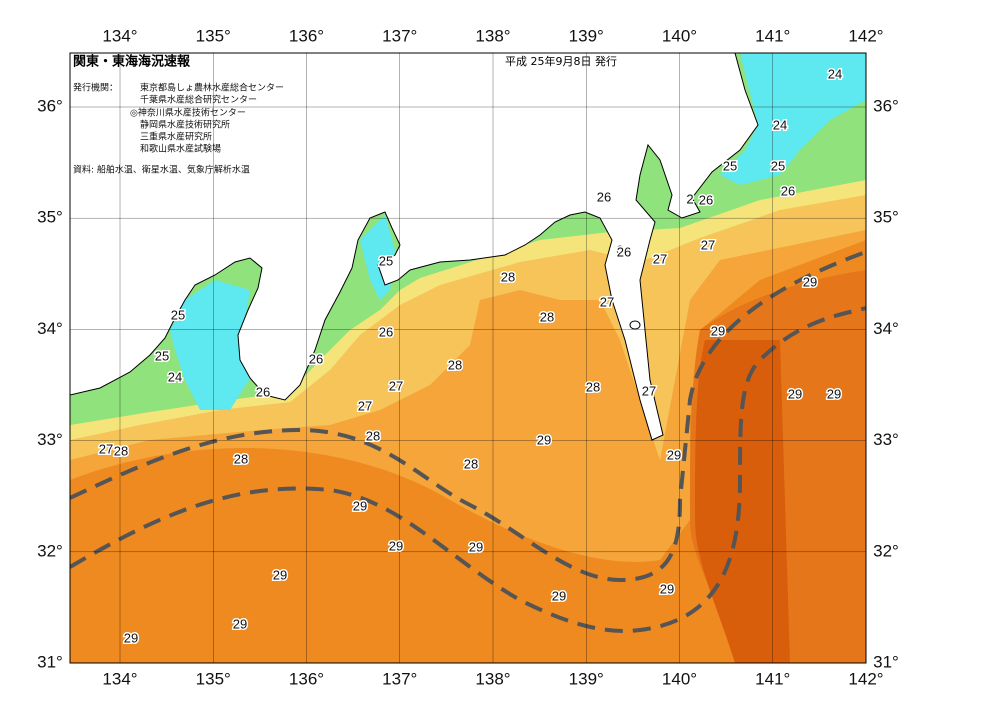  I want to click on issuer: 三重県水産研究所, so click(176, 137).